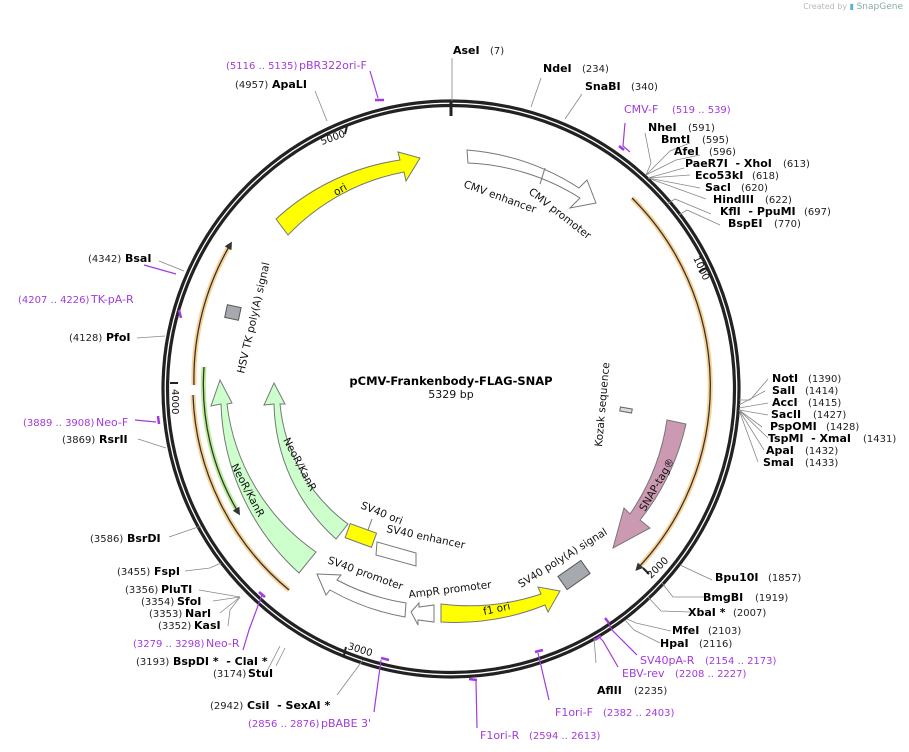 The width and height of the screenshot is (909, 752). What do you see at coordinates (333, 65) in the screenshot?
I see `svg-text: pBR322ori-F` at bounding box center [333, 65].